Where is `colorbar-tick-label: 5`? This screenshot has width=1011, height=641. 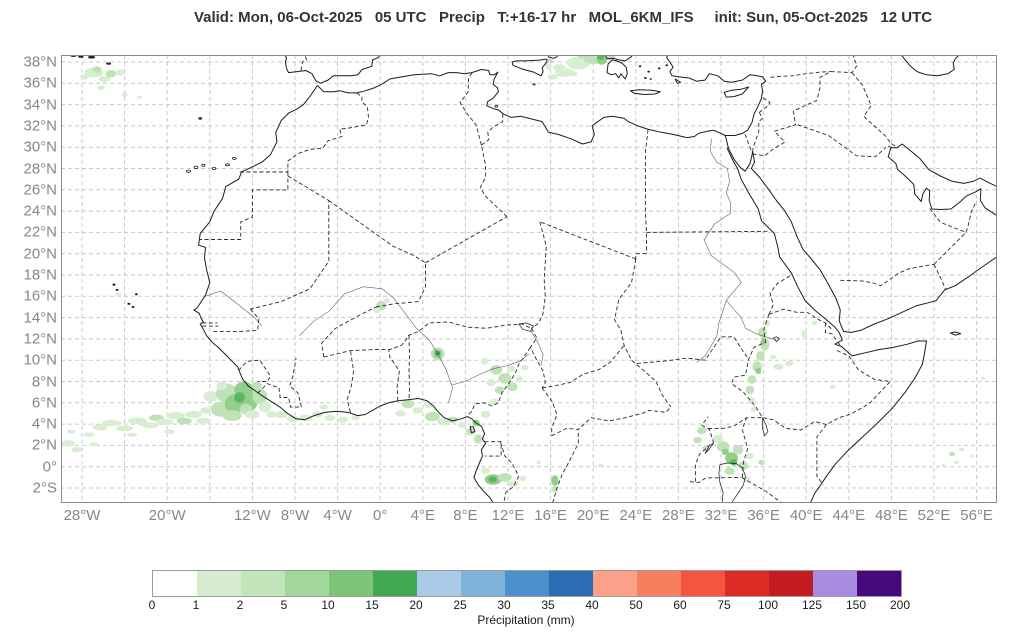 colorbar-tick-label: 5 is located at coordinates (284, 605).